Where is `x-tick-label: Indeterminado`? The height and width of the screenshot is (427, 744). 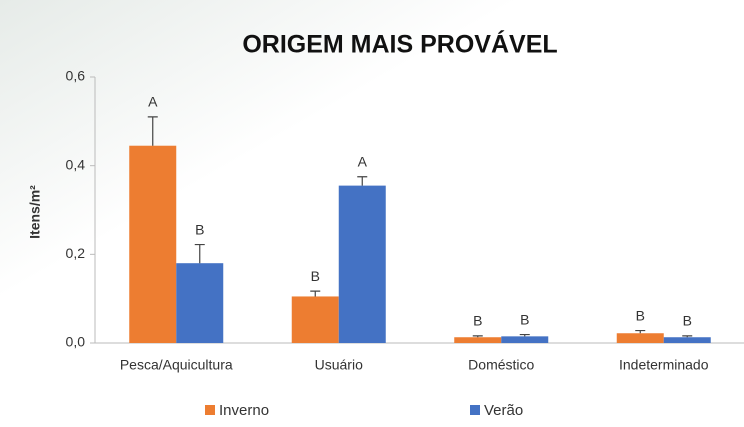
x-tick-label: Indeterminado is located at coordinates (664, 365).